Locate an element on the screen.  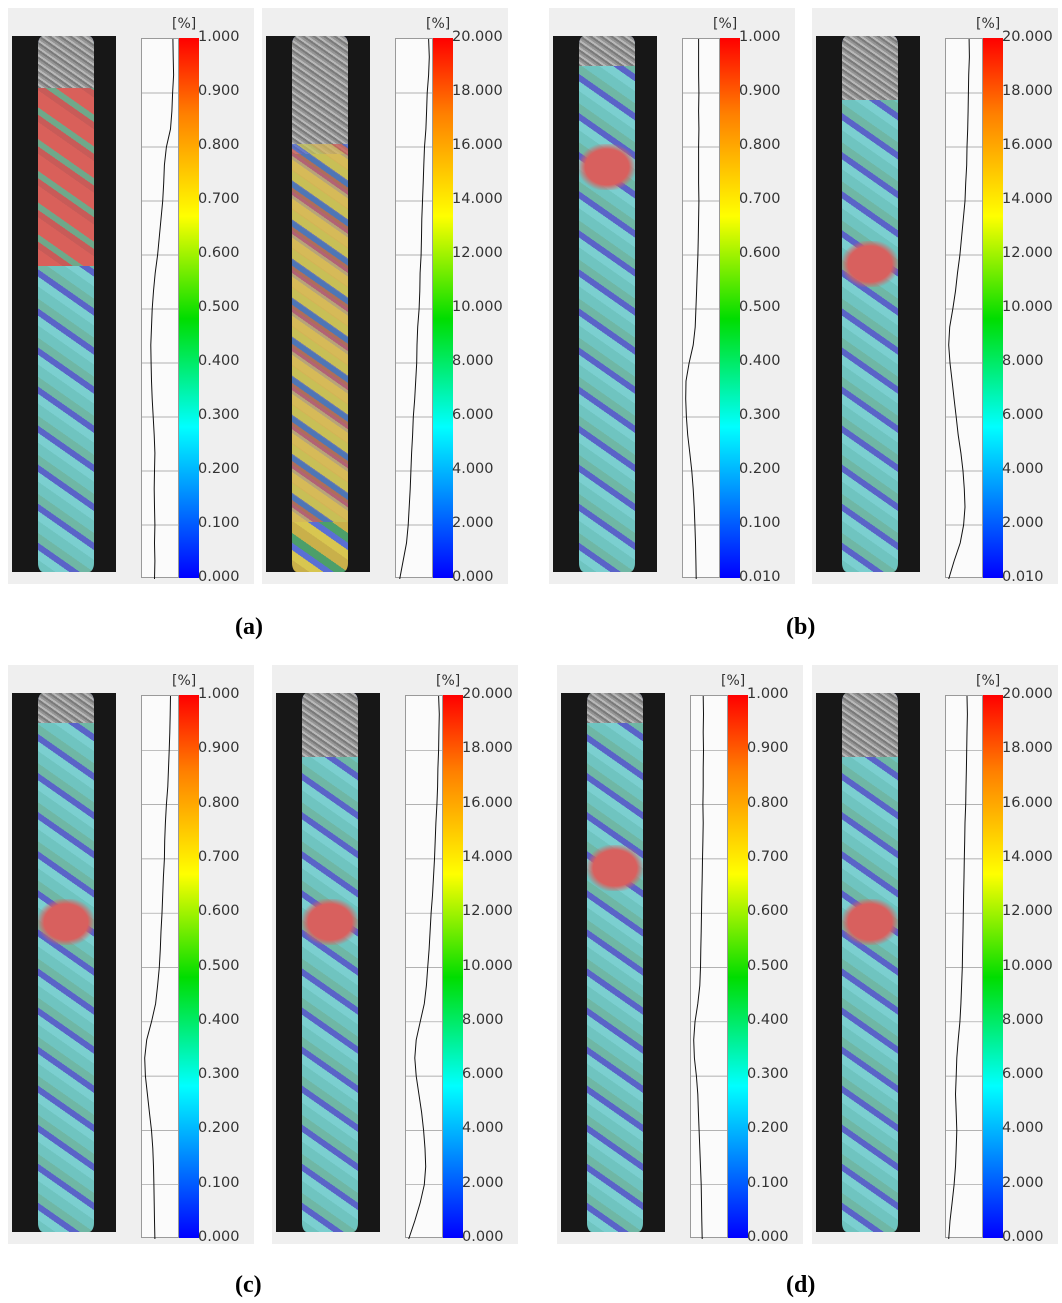
colorbar-tick-label: 20.000 is located at coordinates (487, 694).